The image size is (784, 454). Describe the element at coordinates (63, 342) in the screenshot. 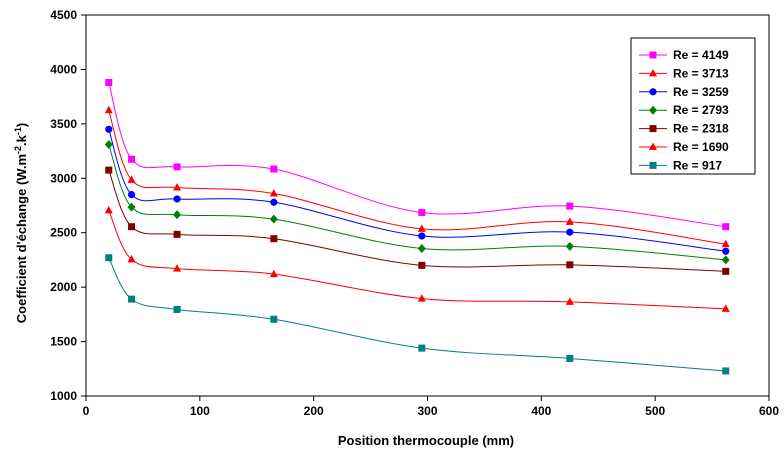

I see `y-tick-label: 1500` at that location.